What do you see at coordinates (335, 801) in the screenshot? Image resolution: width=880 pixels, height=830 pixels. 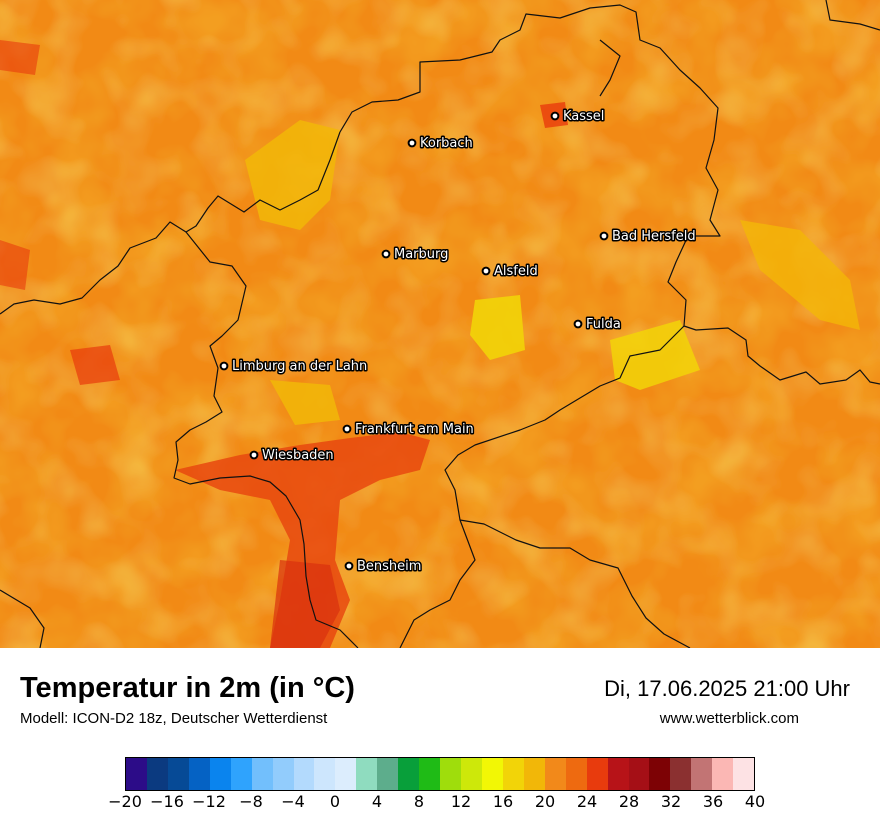 I see `colorbar-tick-label: 0` at bounding box center [335, 801].